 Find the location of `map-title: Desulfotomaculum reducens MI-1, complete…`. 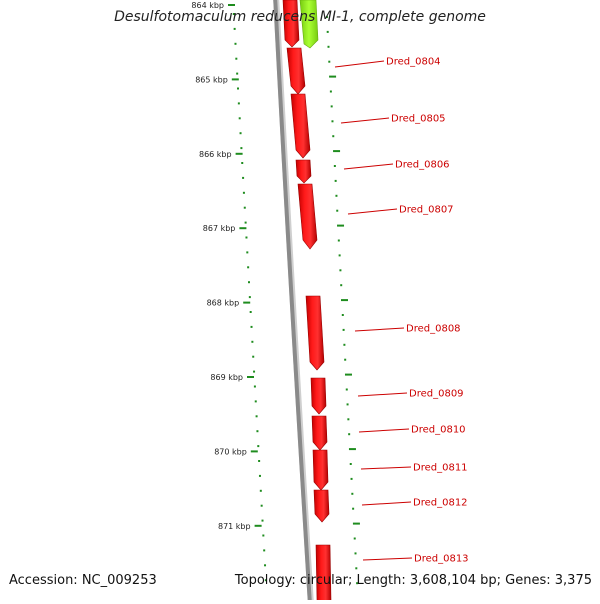

map-title: Desulfotomaculum reducens MI-1, complete… is located at coordinates (300, 17).